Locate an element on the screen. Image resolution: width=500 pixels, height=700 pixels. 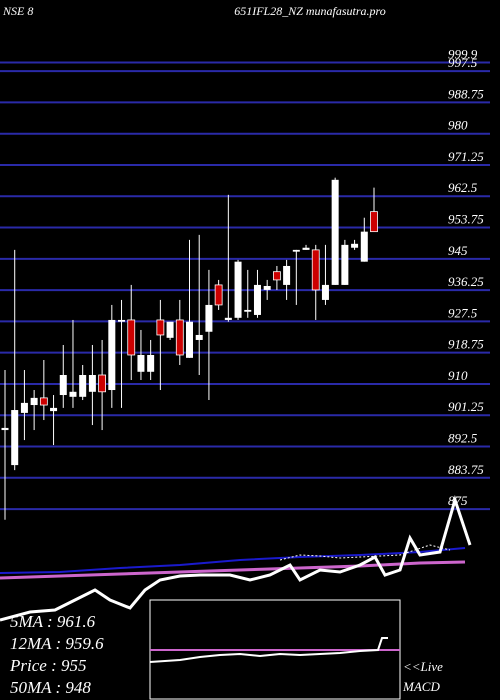
y-tick-label: 997.5 is located at coordinates (463, 62).